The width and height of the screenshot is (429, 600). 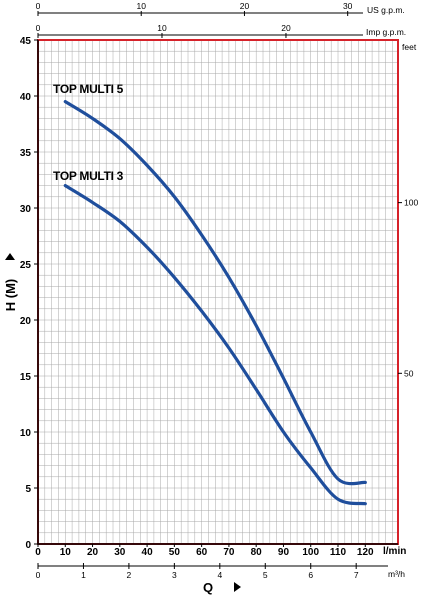 What do you see at coordinates (265, 575) in the screenshot?
I see `m3h-tick-label: 5` at bounding box center [265, 575].